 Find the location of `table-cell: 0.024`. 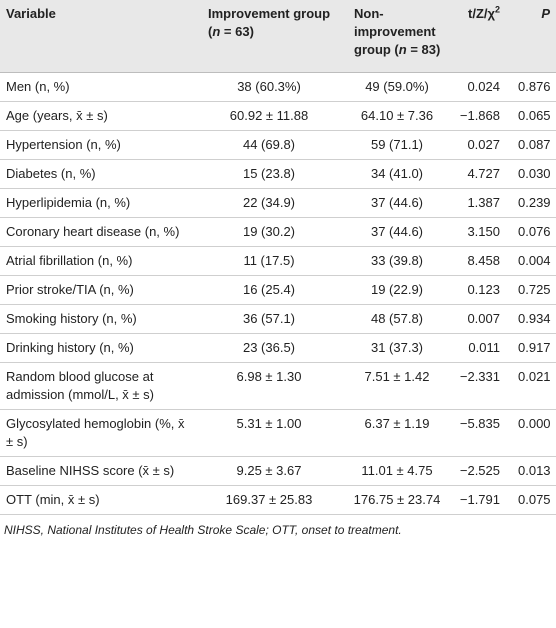

table-cell: 0.024 is located at coordinates (482, 87).